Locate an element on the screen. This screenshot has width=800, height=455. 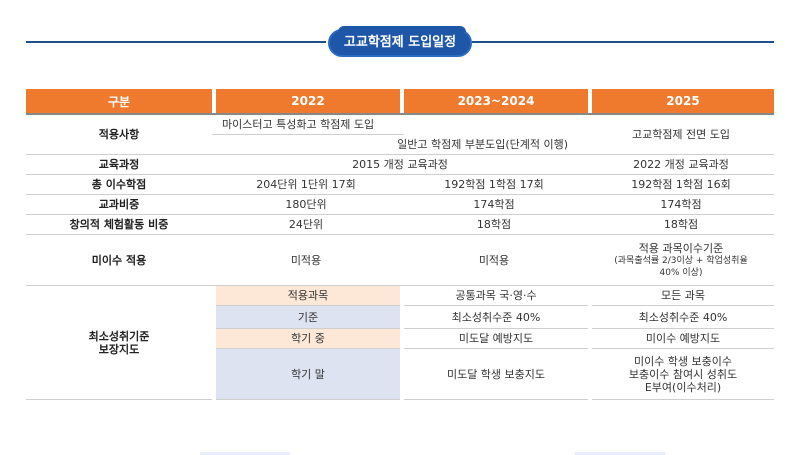
sub-end-2025-line2: 보충이수 참여시 성취도 is located at coordinates (683, 374).